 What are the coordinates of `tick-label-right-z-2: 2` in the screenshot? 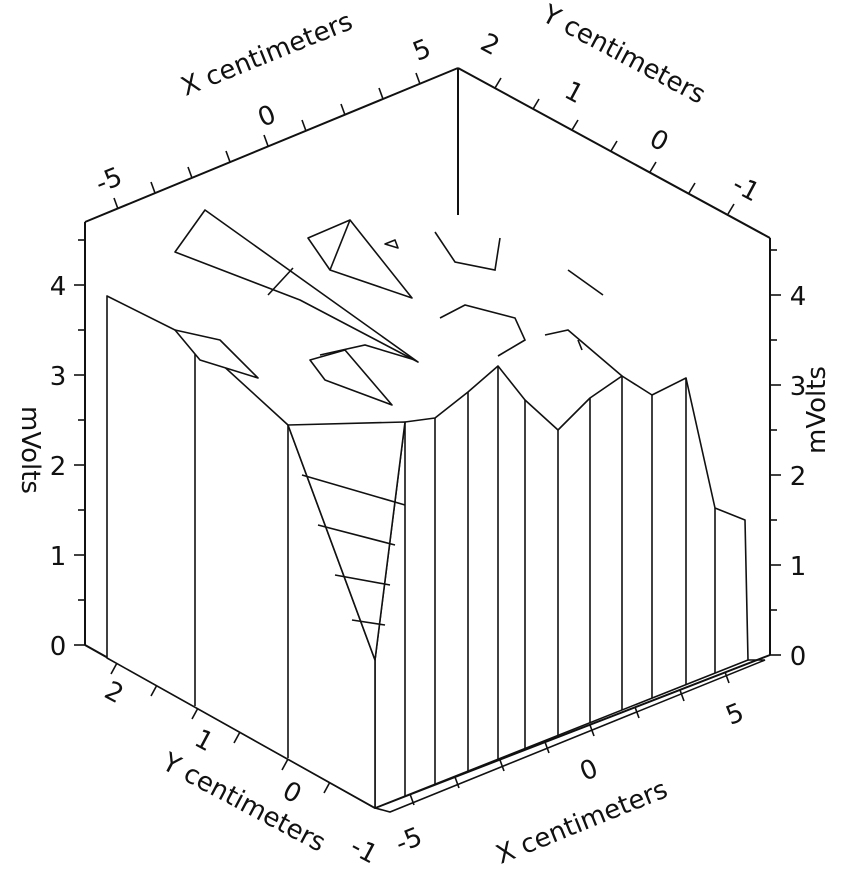 It's located at (798, 477).